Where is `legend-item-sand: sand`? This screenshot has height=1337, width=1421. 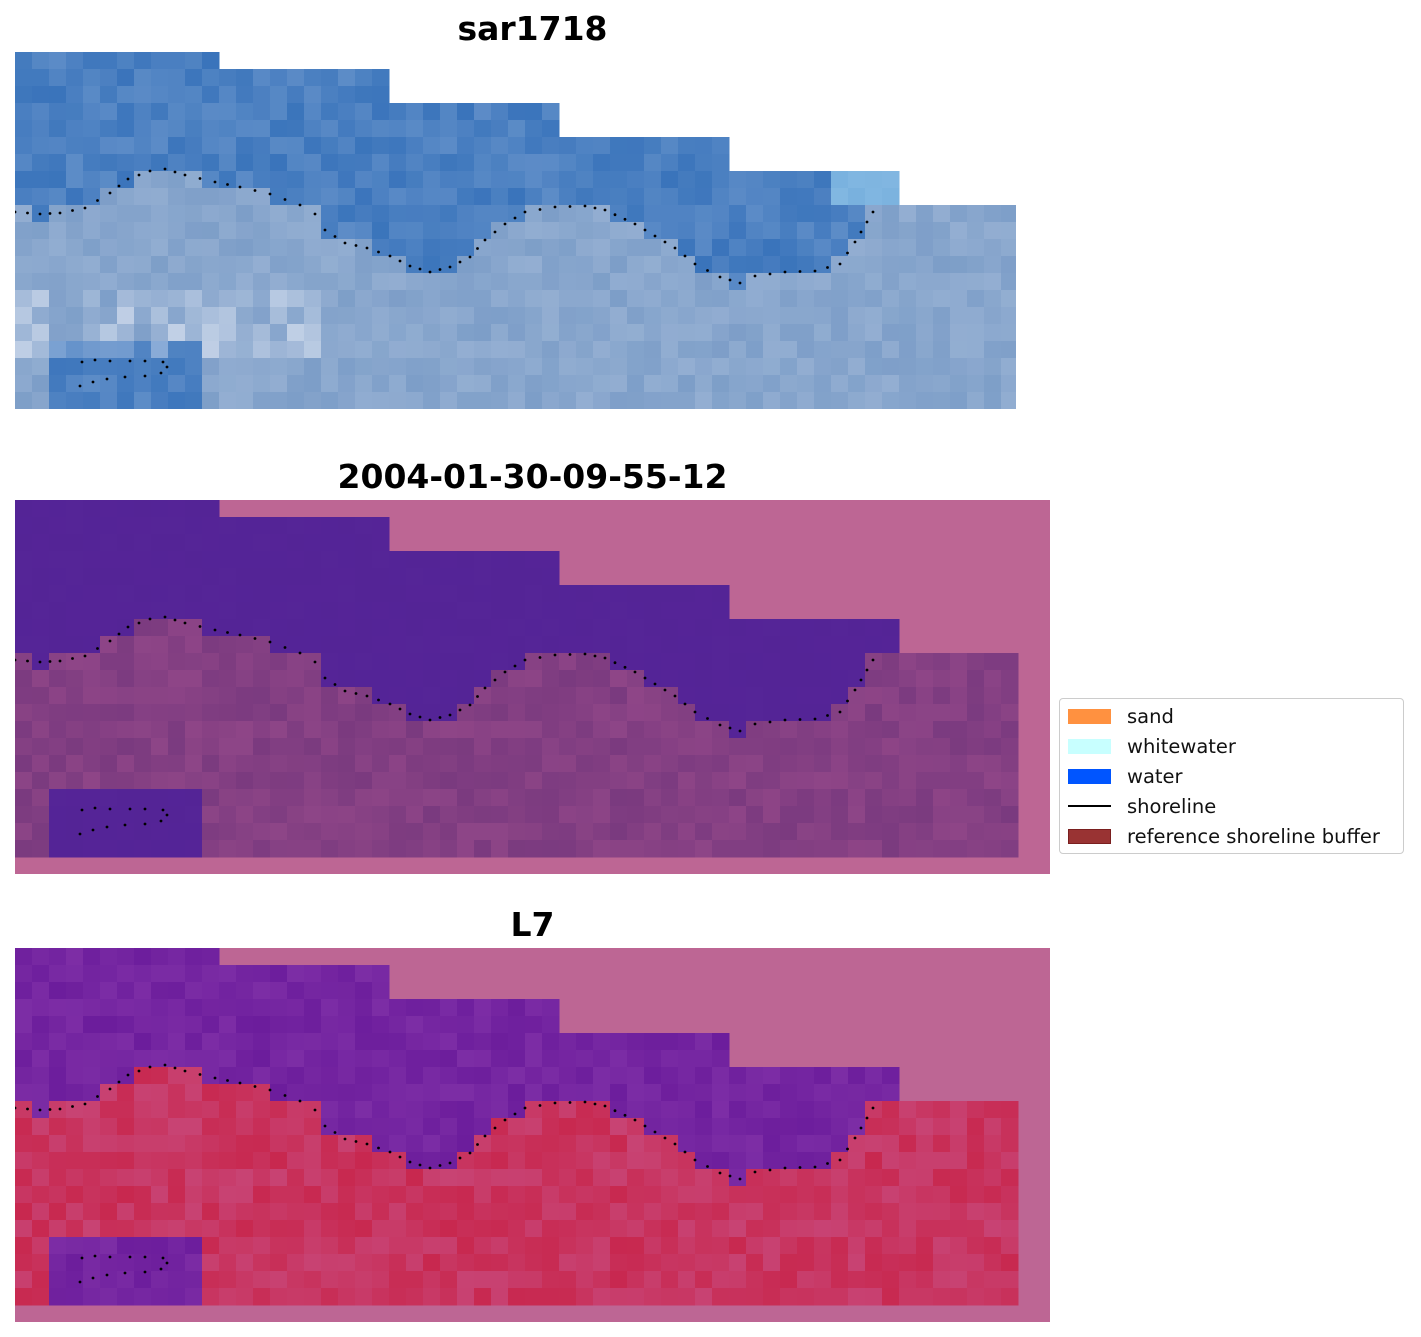 legend-item-sand: sand is located at coordinates (1121, 716).